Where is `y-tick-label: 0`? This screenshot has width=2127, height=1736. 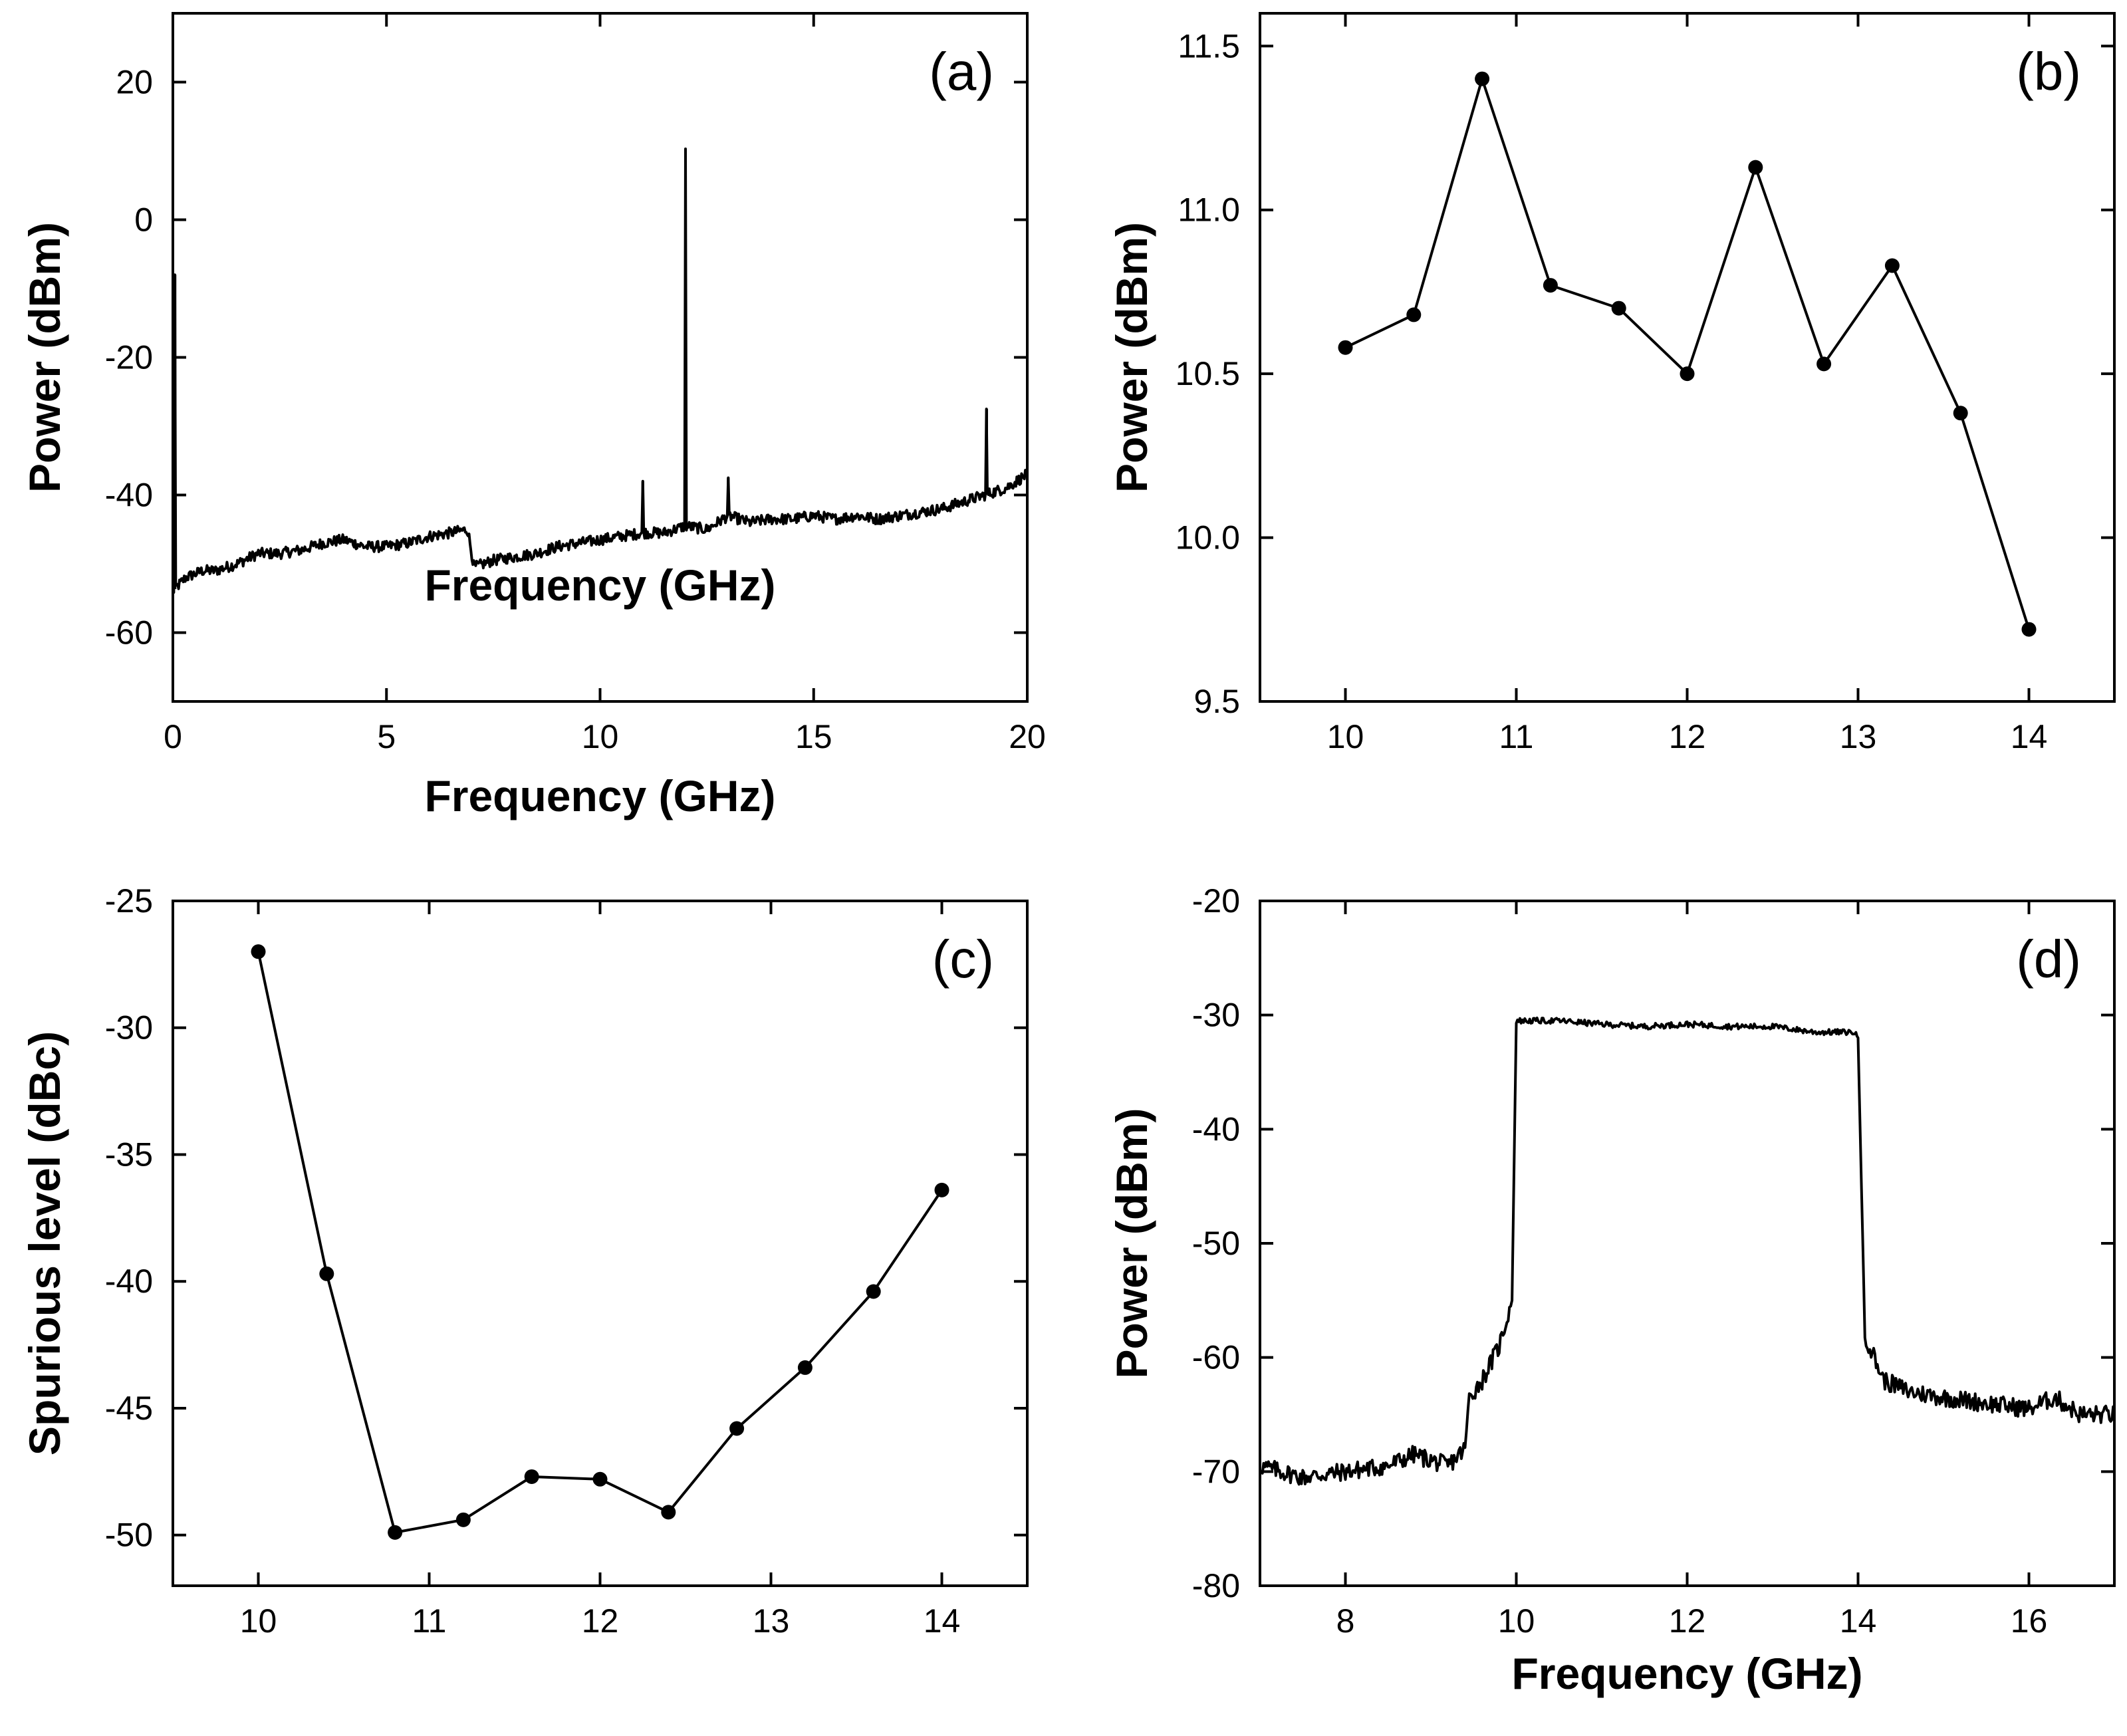
y-tick-label: 0 is located at coordinates (143, 220).